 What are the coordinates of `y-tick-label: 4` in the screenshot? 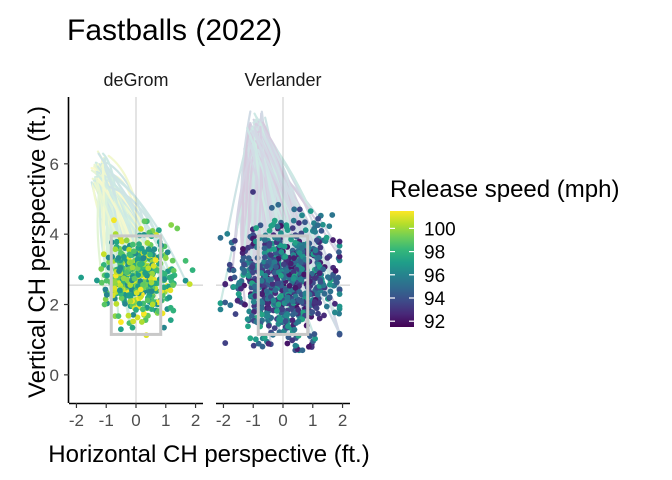 It's located at (54, 234).